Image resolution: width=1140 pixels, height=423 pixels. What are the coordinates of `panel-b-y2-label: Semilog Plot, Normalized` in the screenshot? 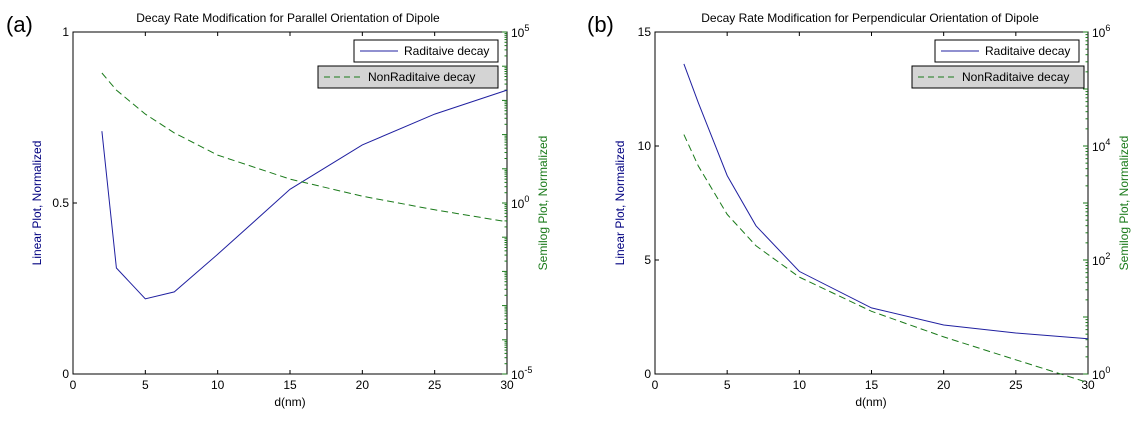 It's located at (1124, 203).